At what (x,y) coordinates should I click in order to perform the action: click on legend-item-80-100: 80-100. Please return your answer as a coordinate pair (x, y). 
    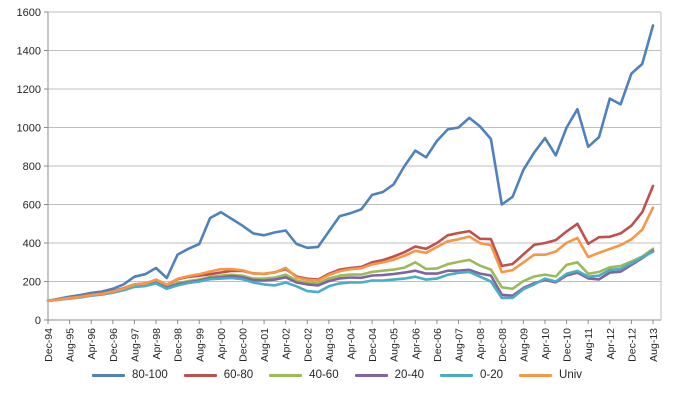
    Looking at the image, I should click on (129, 375).